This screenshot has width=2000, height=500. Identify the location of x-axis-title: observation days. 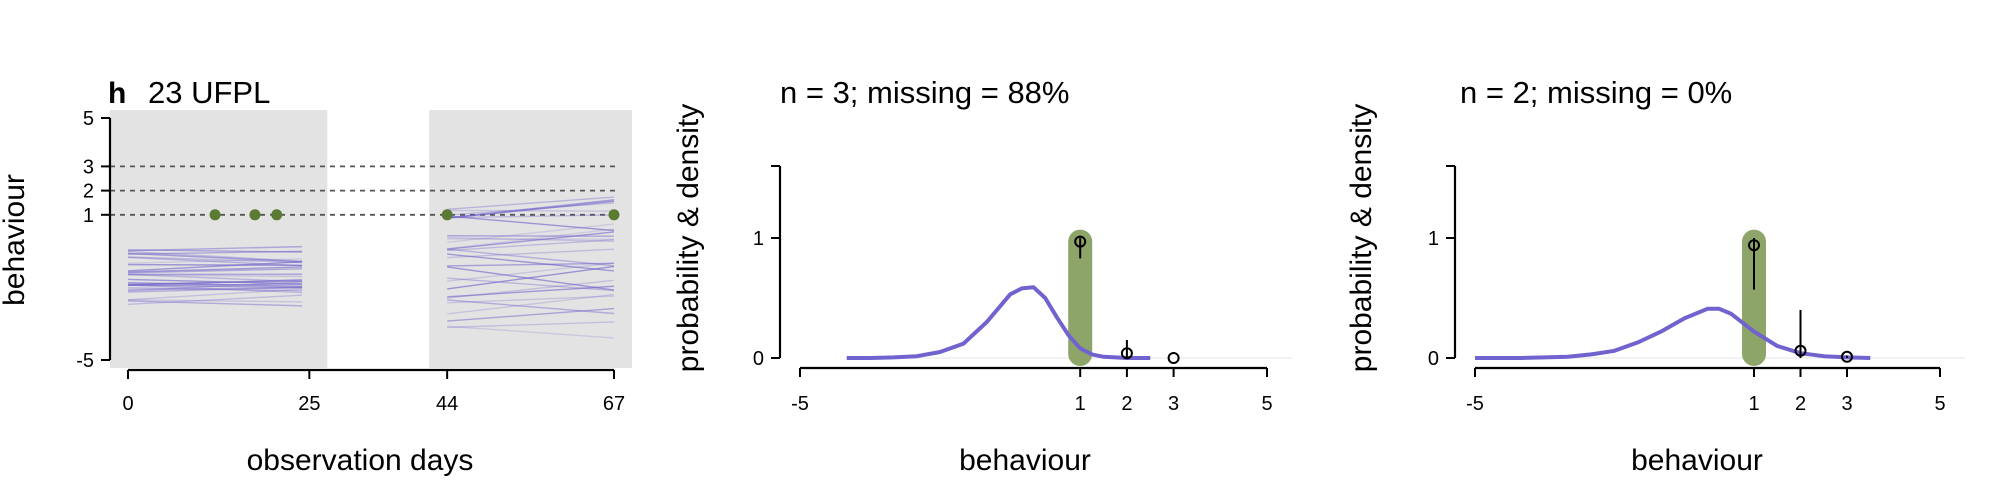
(360, 460).